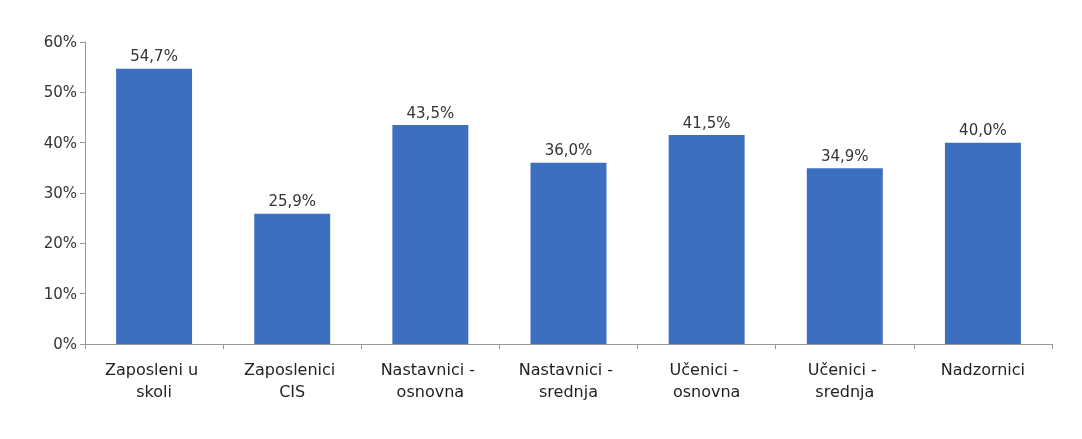  I want to click on data-label: 41,5%, so click(706, 122).